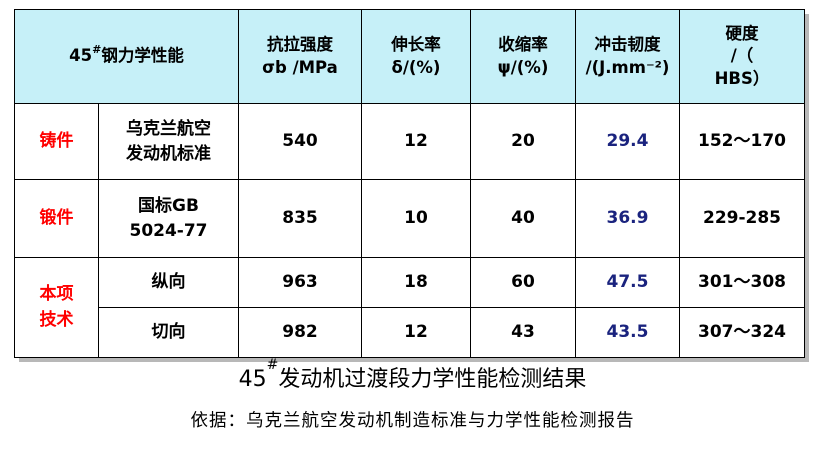  What do you see at coordinates (627, 218) in the screenshot?
I see `impact-value: 36.9` at bounding box center [627, 218].